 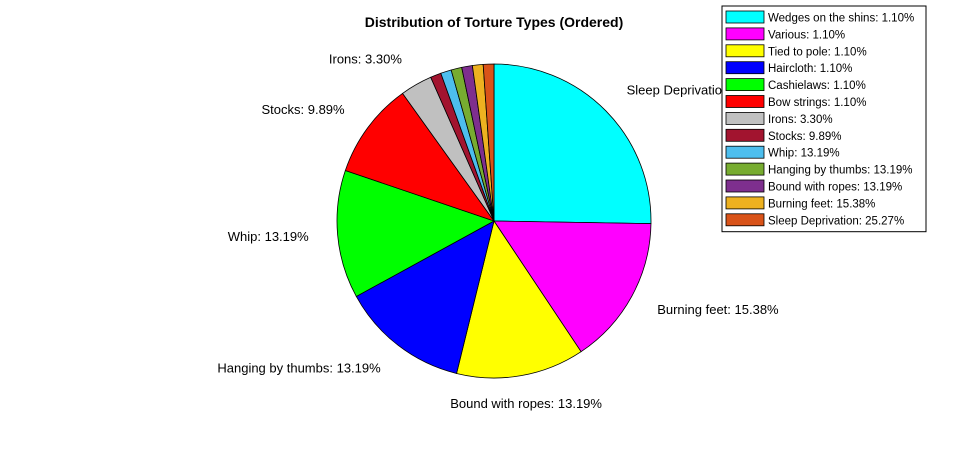 I want to click on slice-label-burning-feet: Burning feet: 15.38%, so click(x=718, y=309).